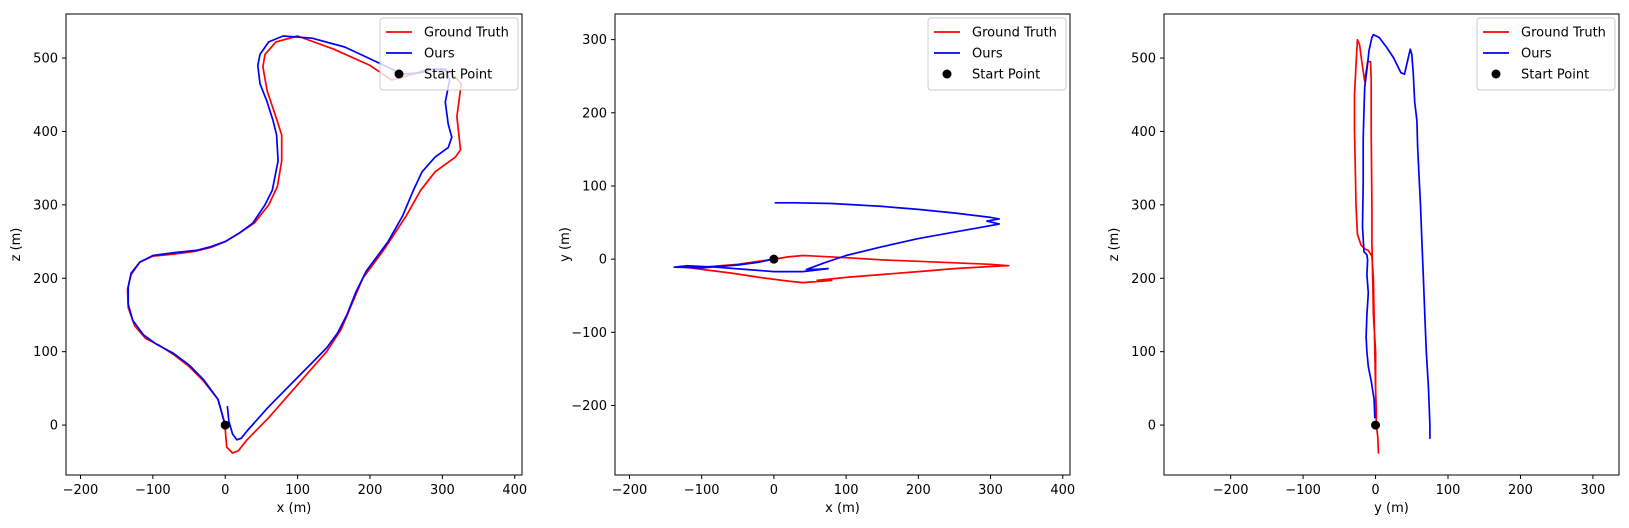 The height and width of the screenshot is (528, 1629). I want to click on y-axis-label: y (m), so click(565, 244).